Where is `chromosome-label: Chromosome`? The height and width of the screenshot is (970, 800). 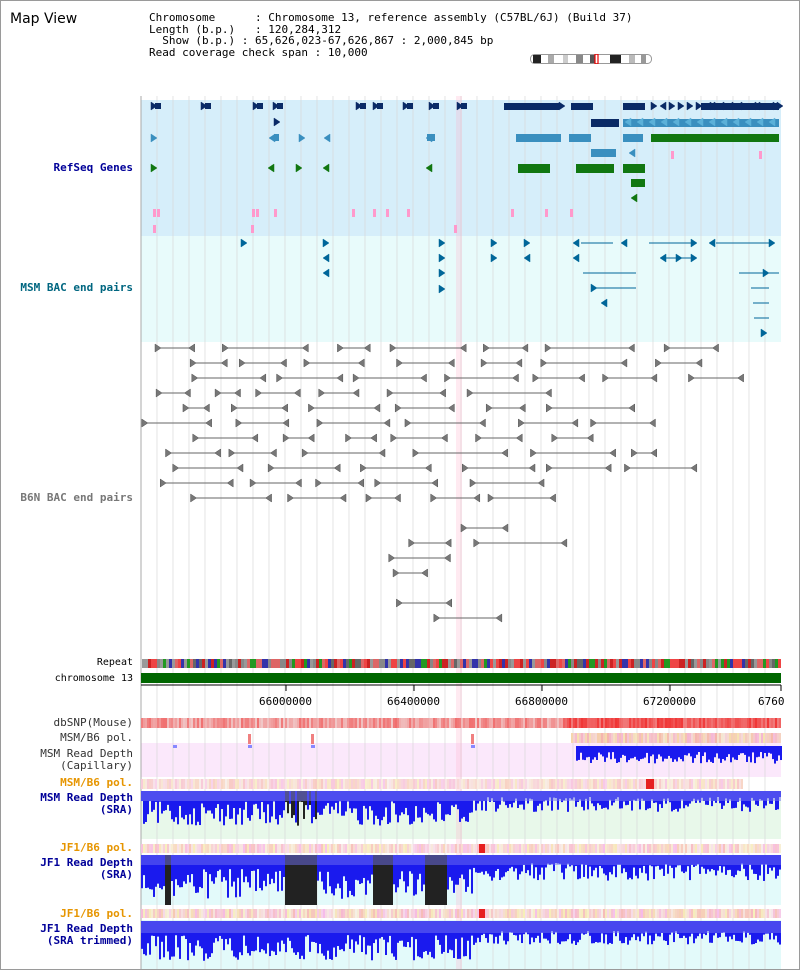 chromosome-label: Chromosome is located at coordinates (182, 17).